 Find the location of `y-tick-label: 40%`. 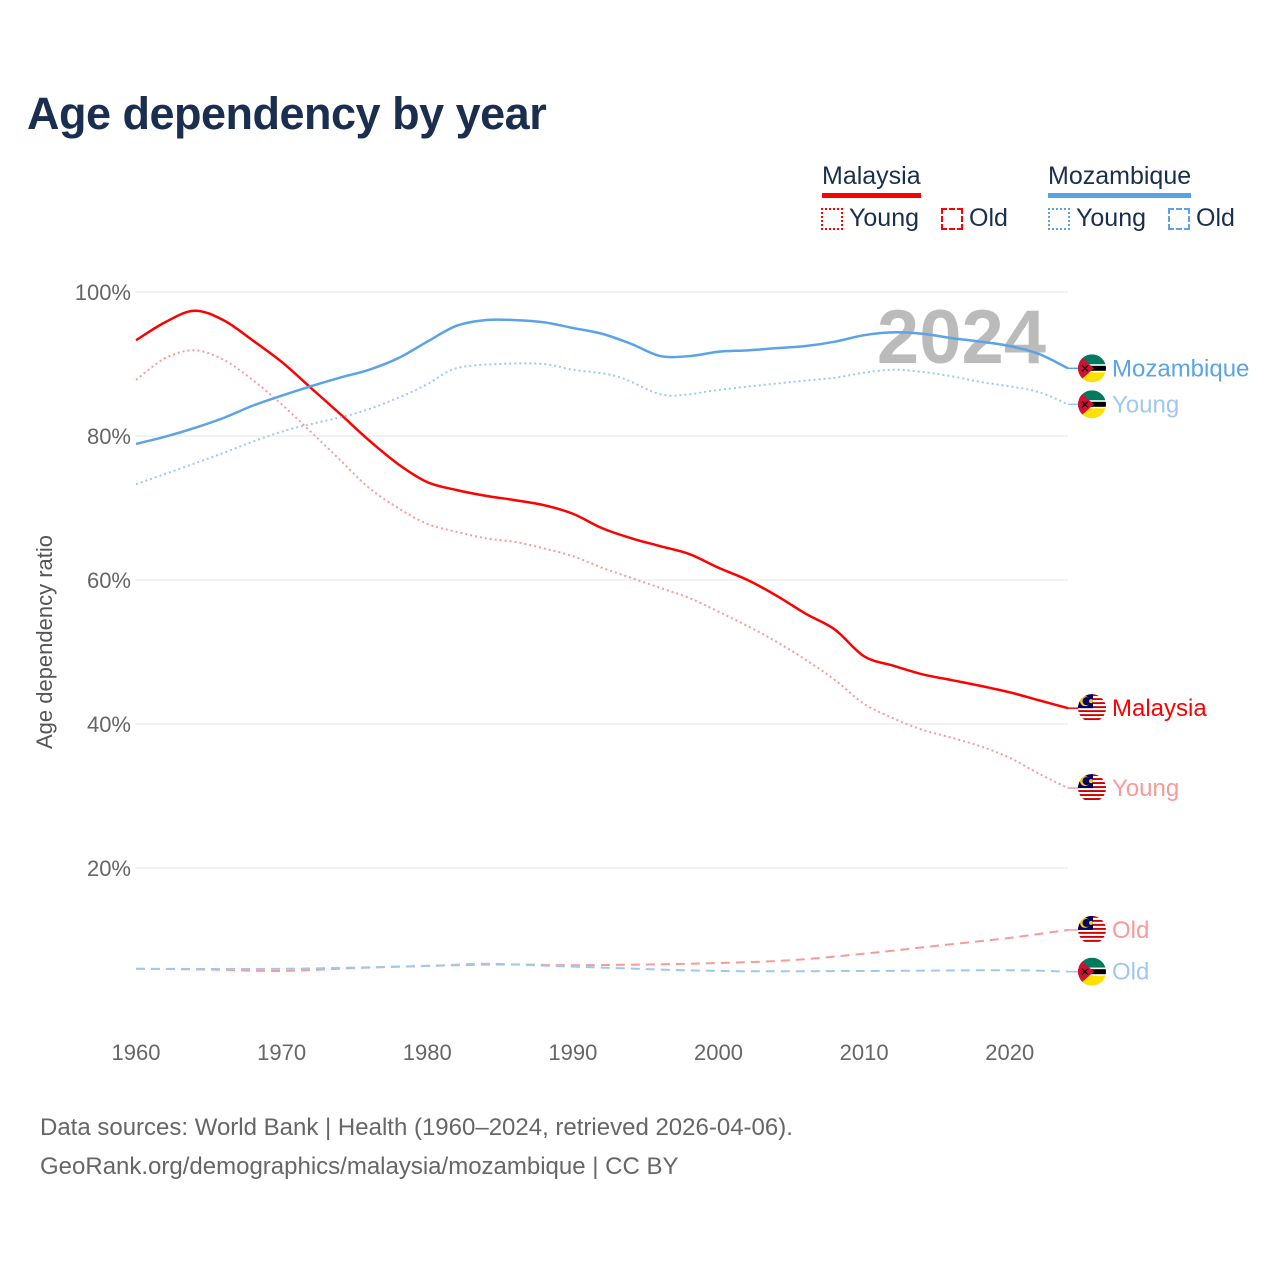

y-tick-label: 40% is located at coordinates (109, 724).